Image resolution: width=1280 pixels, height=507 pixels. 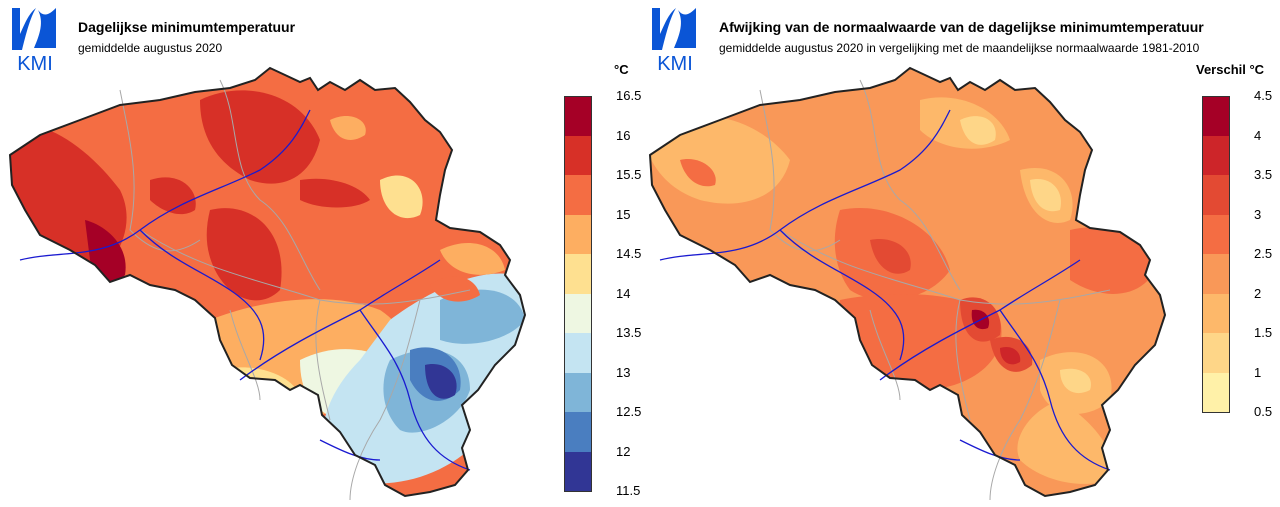 What do you see at coordinates (623, 372) in the screenshot?
I see `legend-tick-label: 13` at bounding box center [623, 372].